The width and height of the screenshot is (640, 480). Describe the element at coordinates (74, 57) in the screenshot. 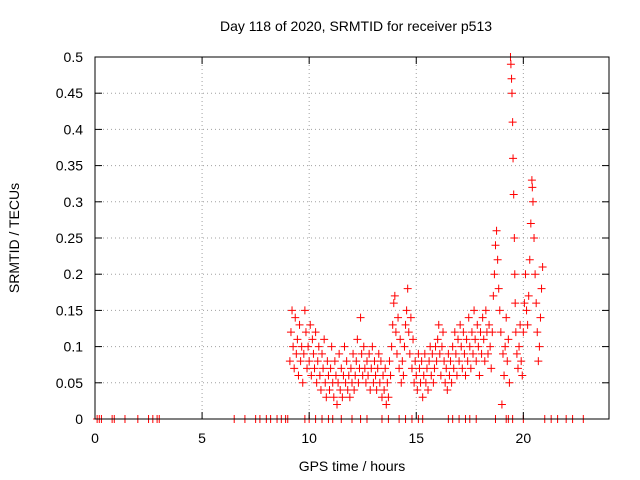

I see `y-tick-label: 0.5` at that location.